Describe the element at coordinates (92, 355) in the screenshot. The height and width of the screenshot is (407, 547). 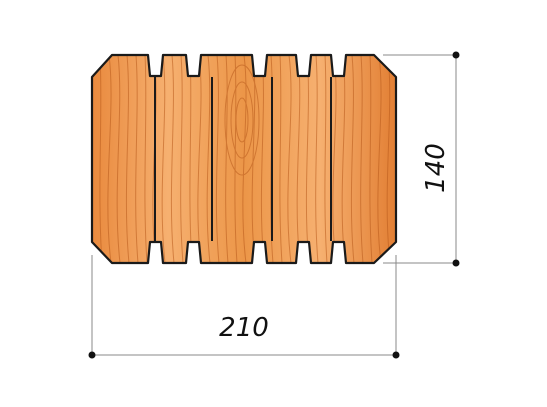
I see `width-dimension-left-point` at that location.